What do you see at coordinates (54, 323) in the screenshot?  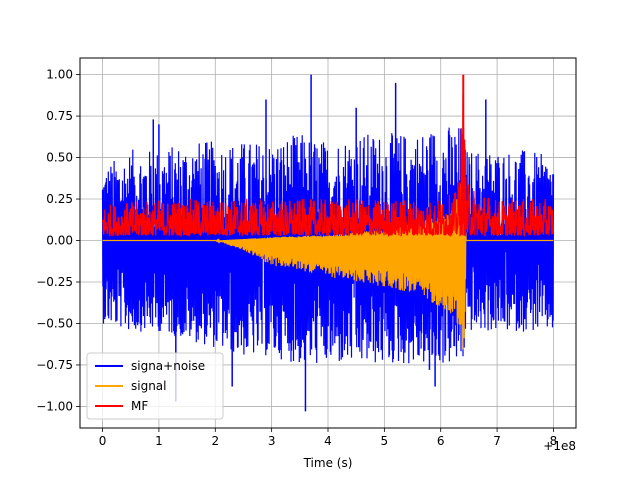 I see `y-tick-label: −0.50` at bounding box center [54, 323].